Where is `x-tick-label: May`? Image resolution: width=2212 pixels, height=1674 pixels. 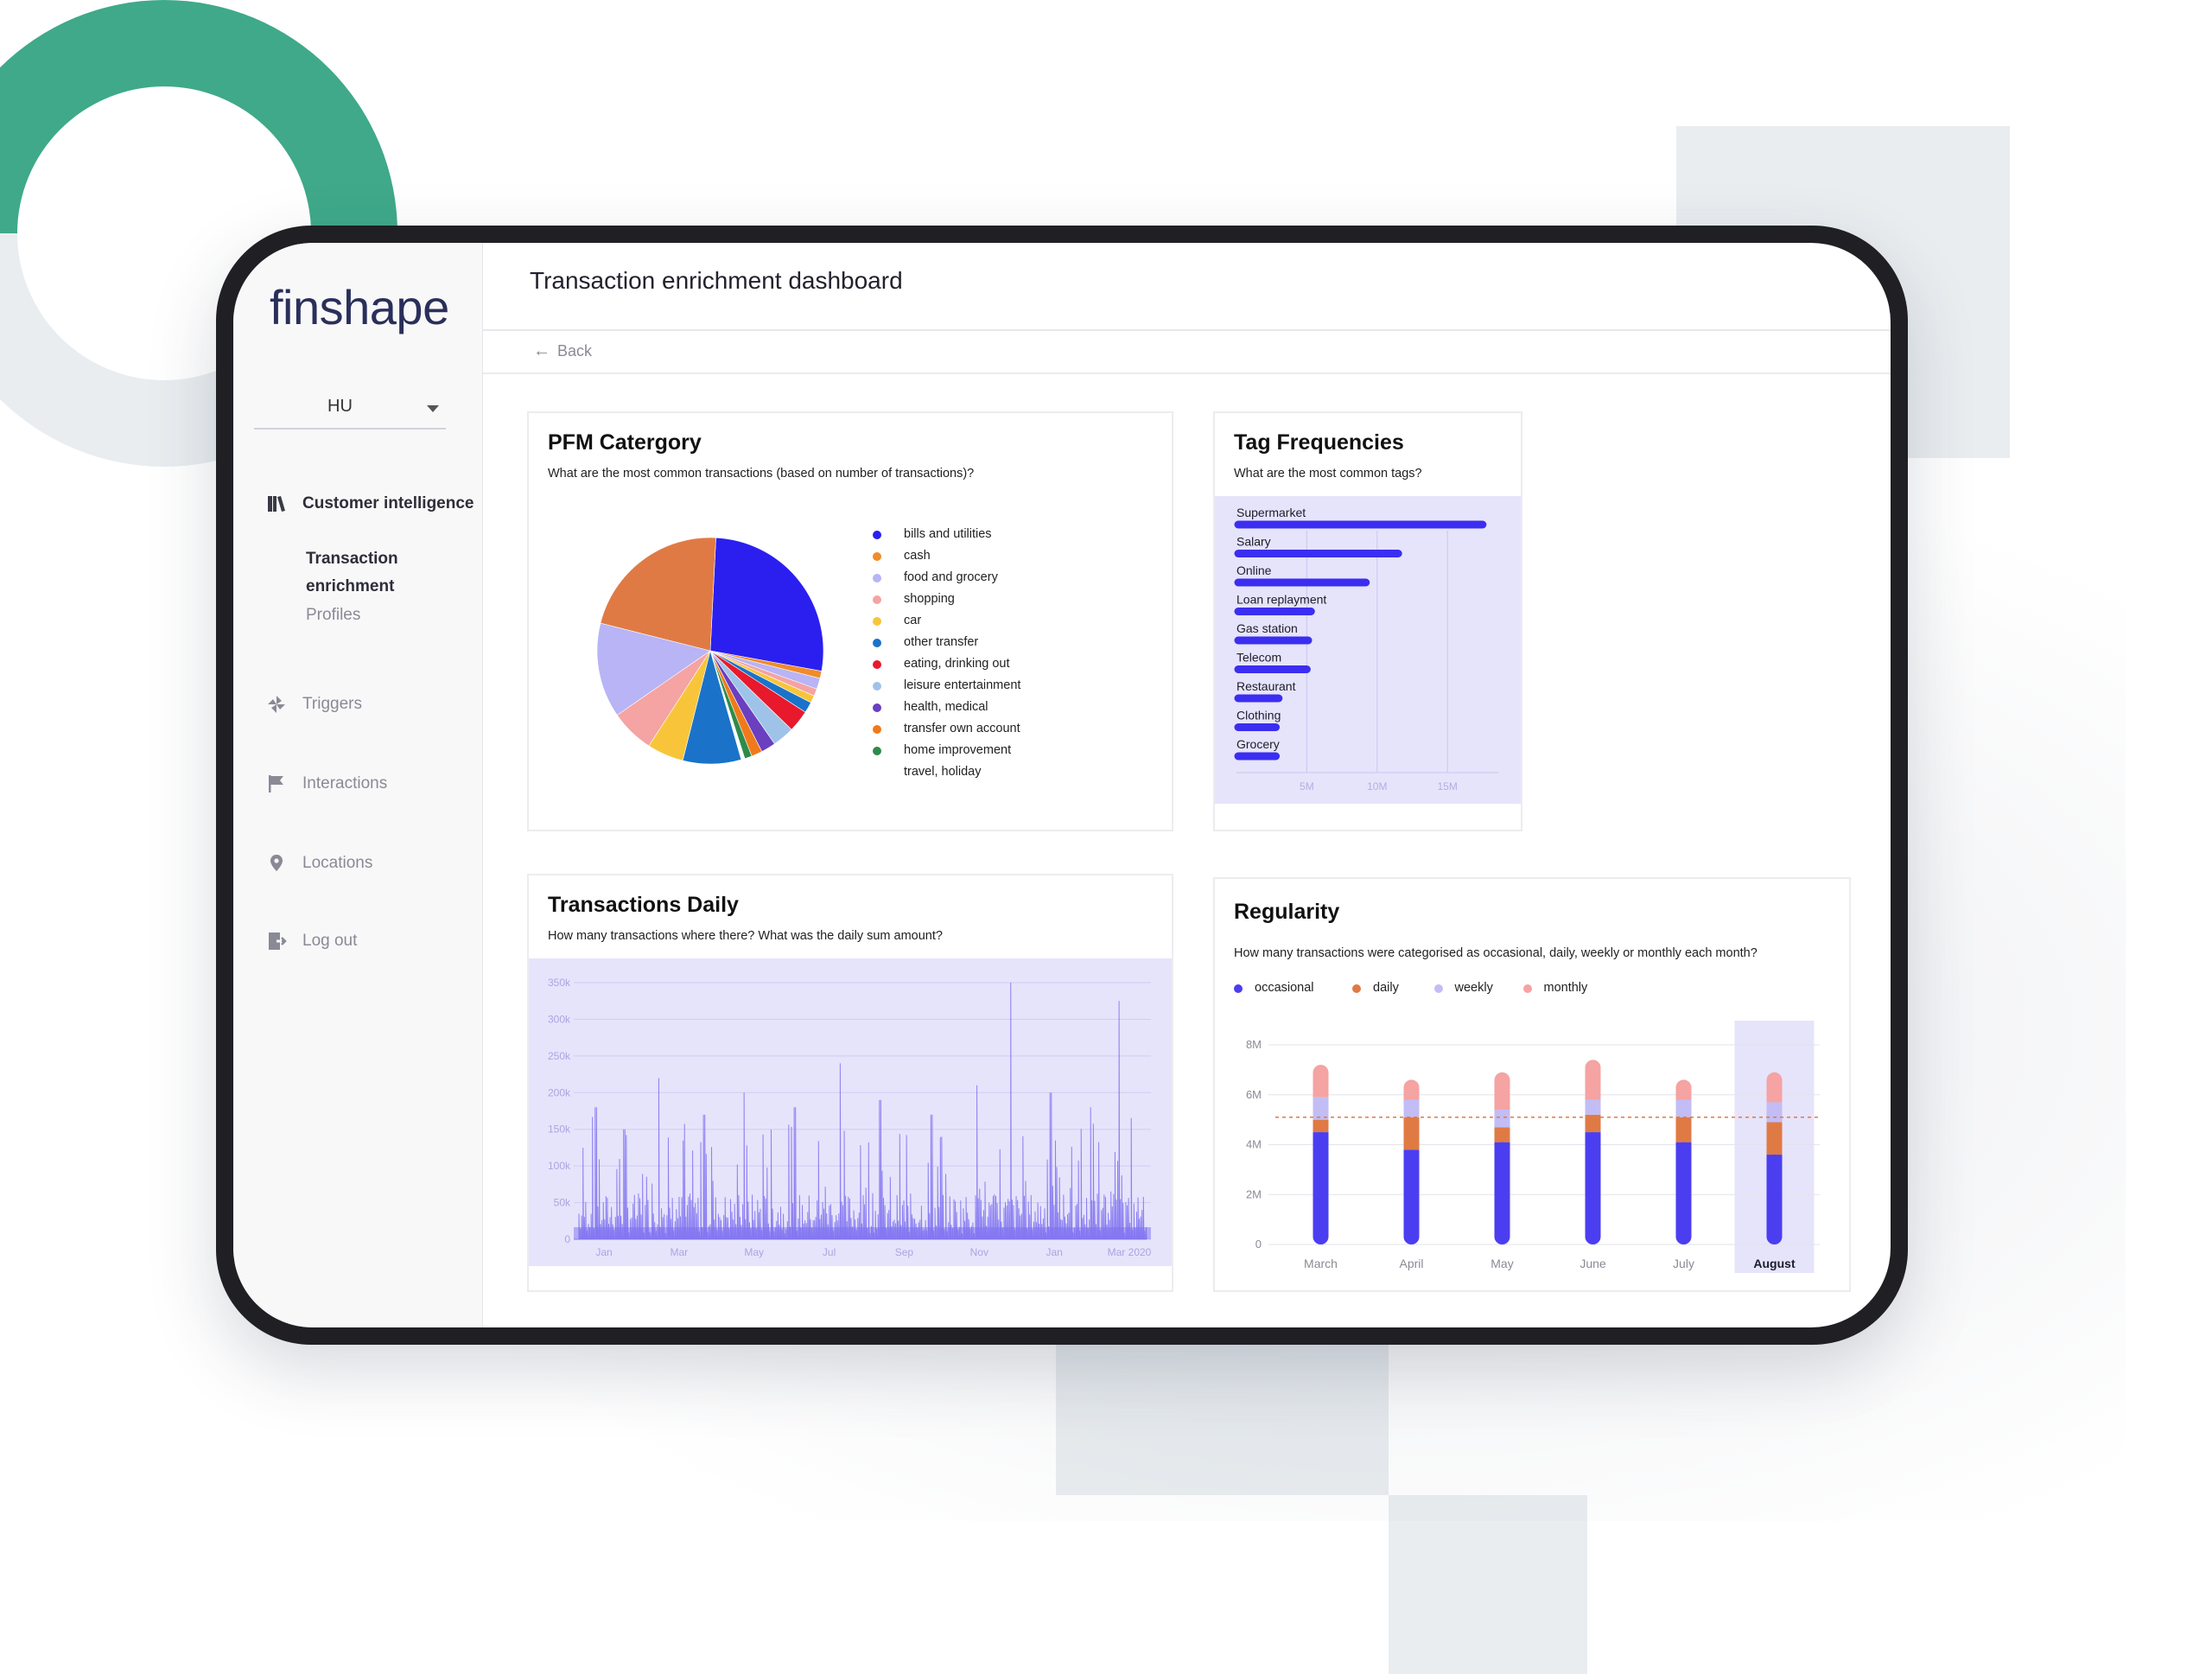
x-tick-label: May is located at coordinates (754, 1252).